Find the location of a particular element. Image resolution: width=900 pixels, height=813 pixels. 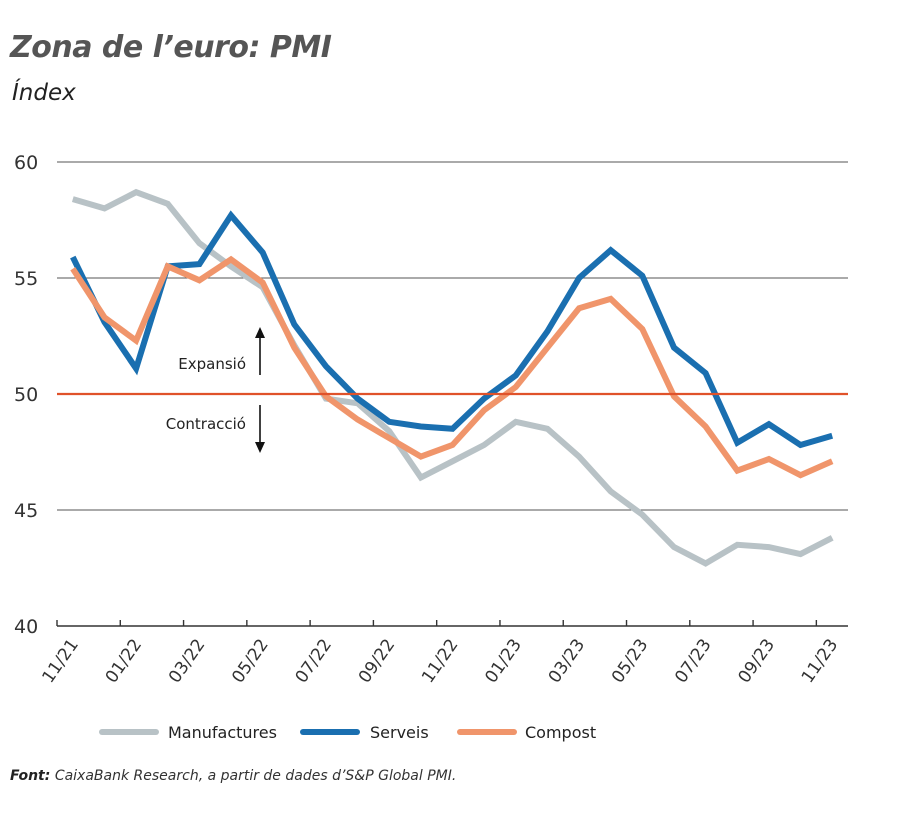

legend-label: Compost is located at coordinates (560, 732).